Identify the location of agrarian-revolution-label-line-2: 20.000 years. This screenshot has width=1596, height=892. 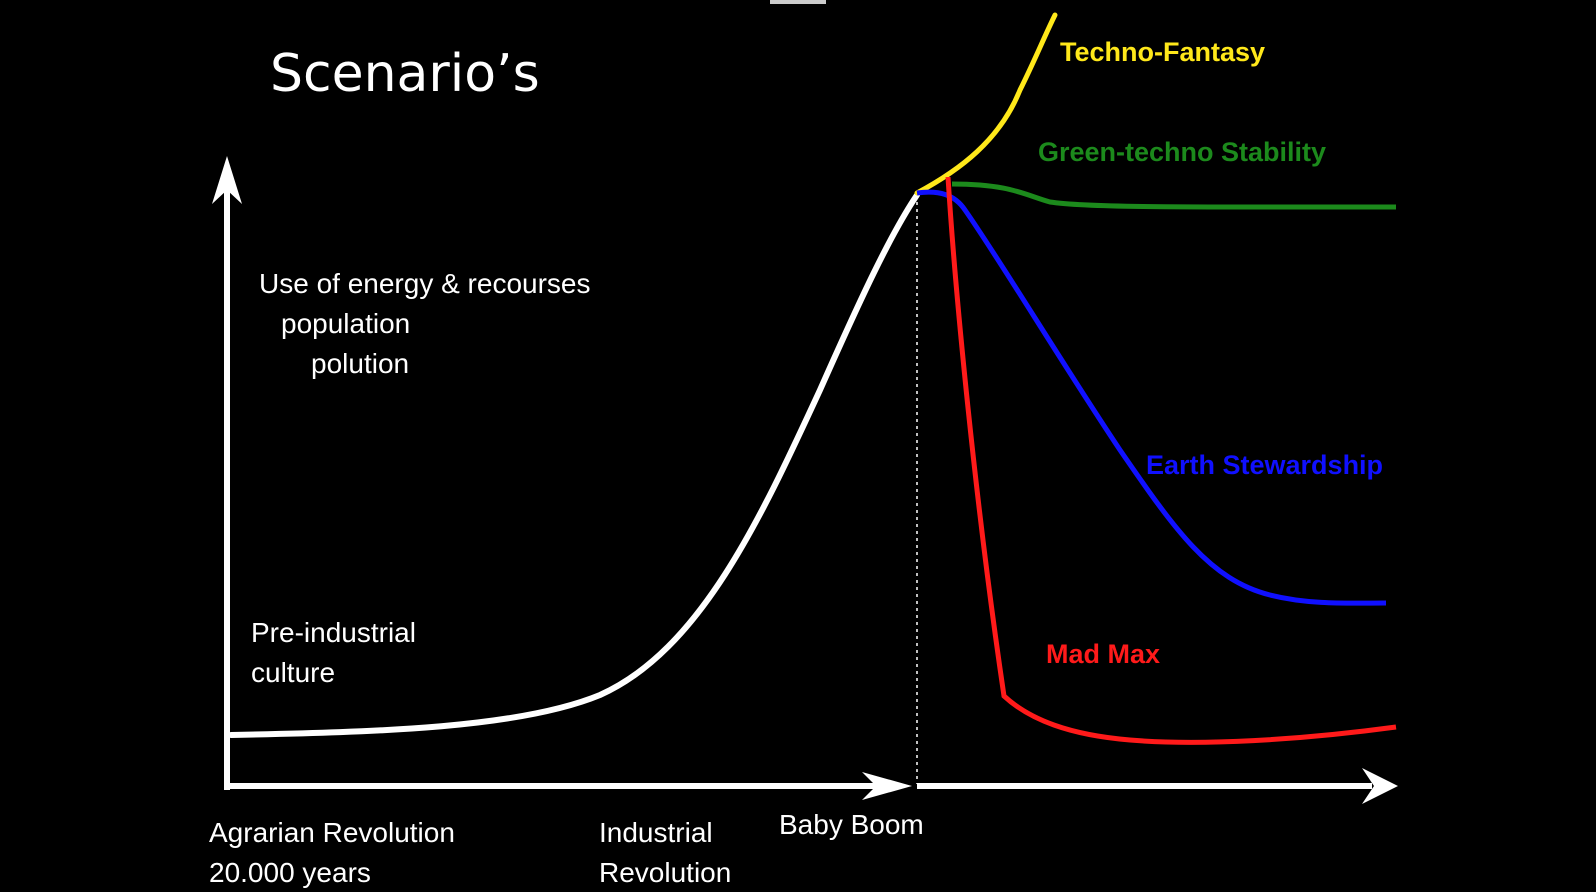
(290, 872).